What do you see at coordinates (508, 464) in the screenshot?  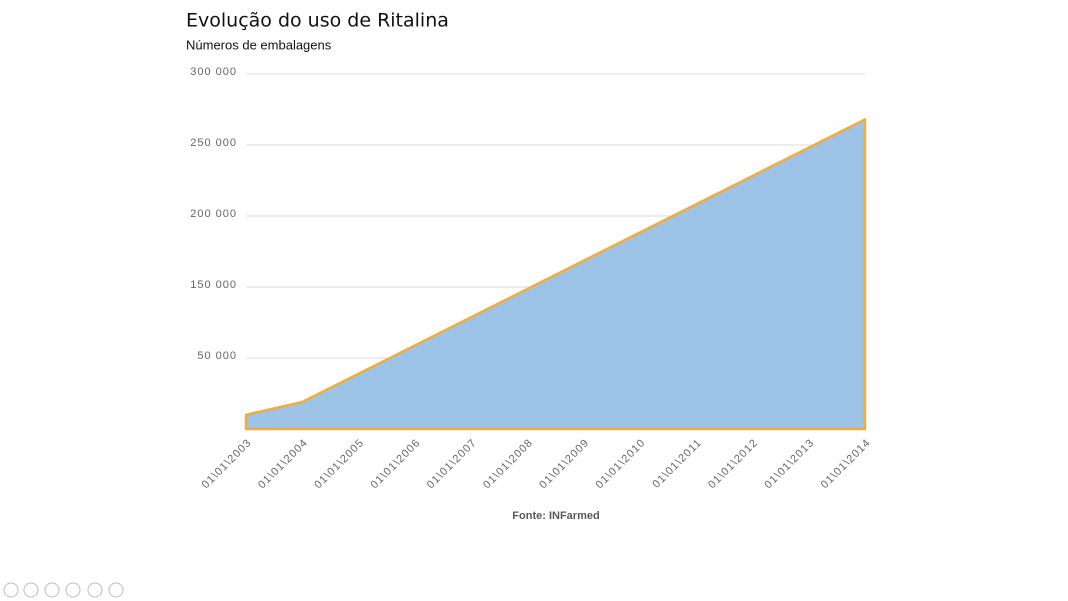 I see `x-tick-label: 01\01\2008` at bounding box center [508, 464].